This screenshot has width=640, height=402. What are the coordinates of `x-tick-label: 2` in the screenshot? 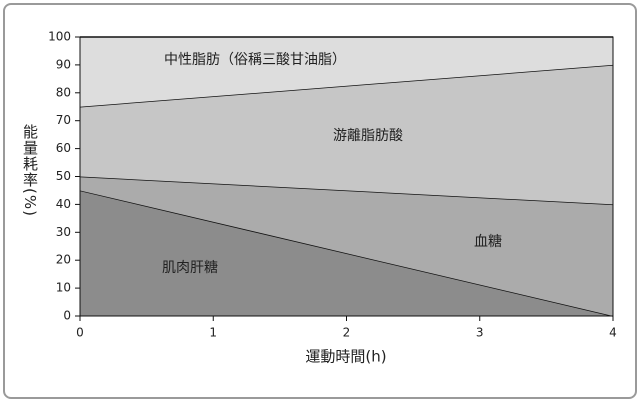 It's located at (347, 333).